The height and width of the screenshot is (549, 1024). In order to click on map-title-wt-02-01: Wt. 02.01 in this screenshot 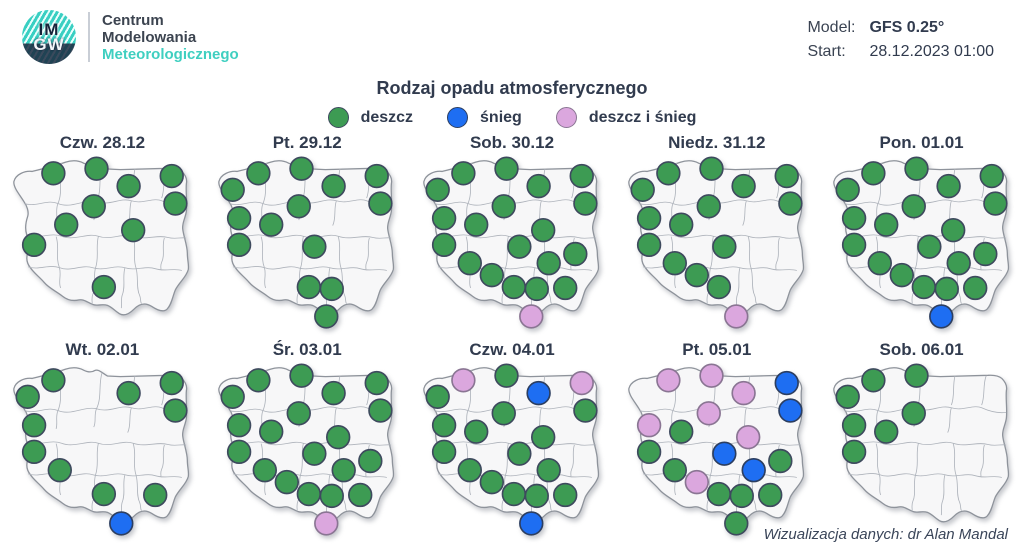, I will do `click(102, 349)`.